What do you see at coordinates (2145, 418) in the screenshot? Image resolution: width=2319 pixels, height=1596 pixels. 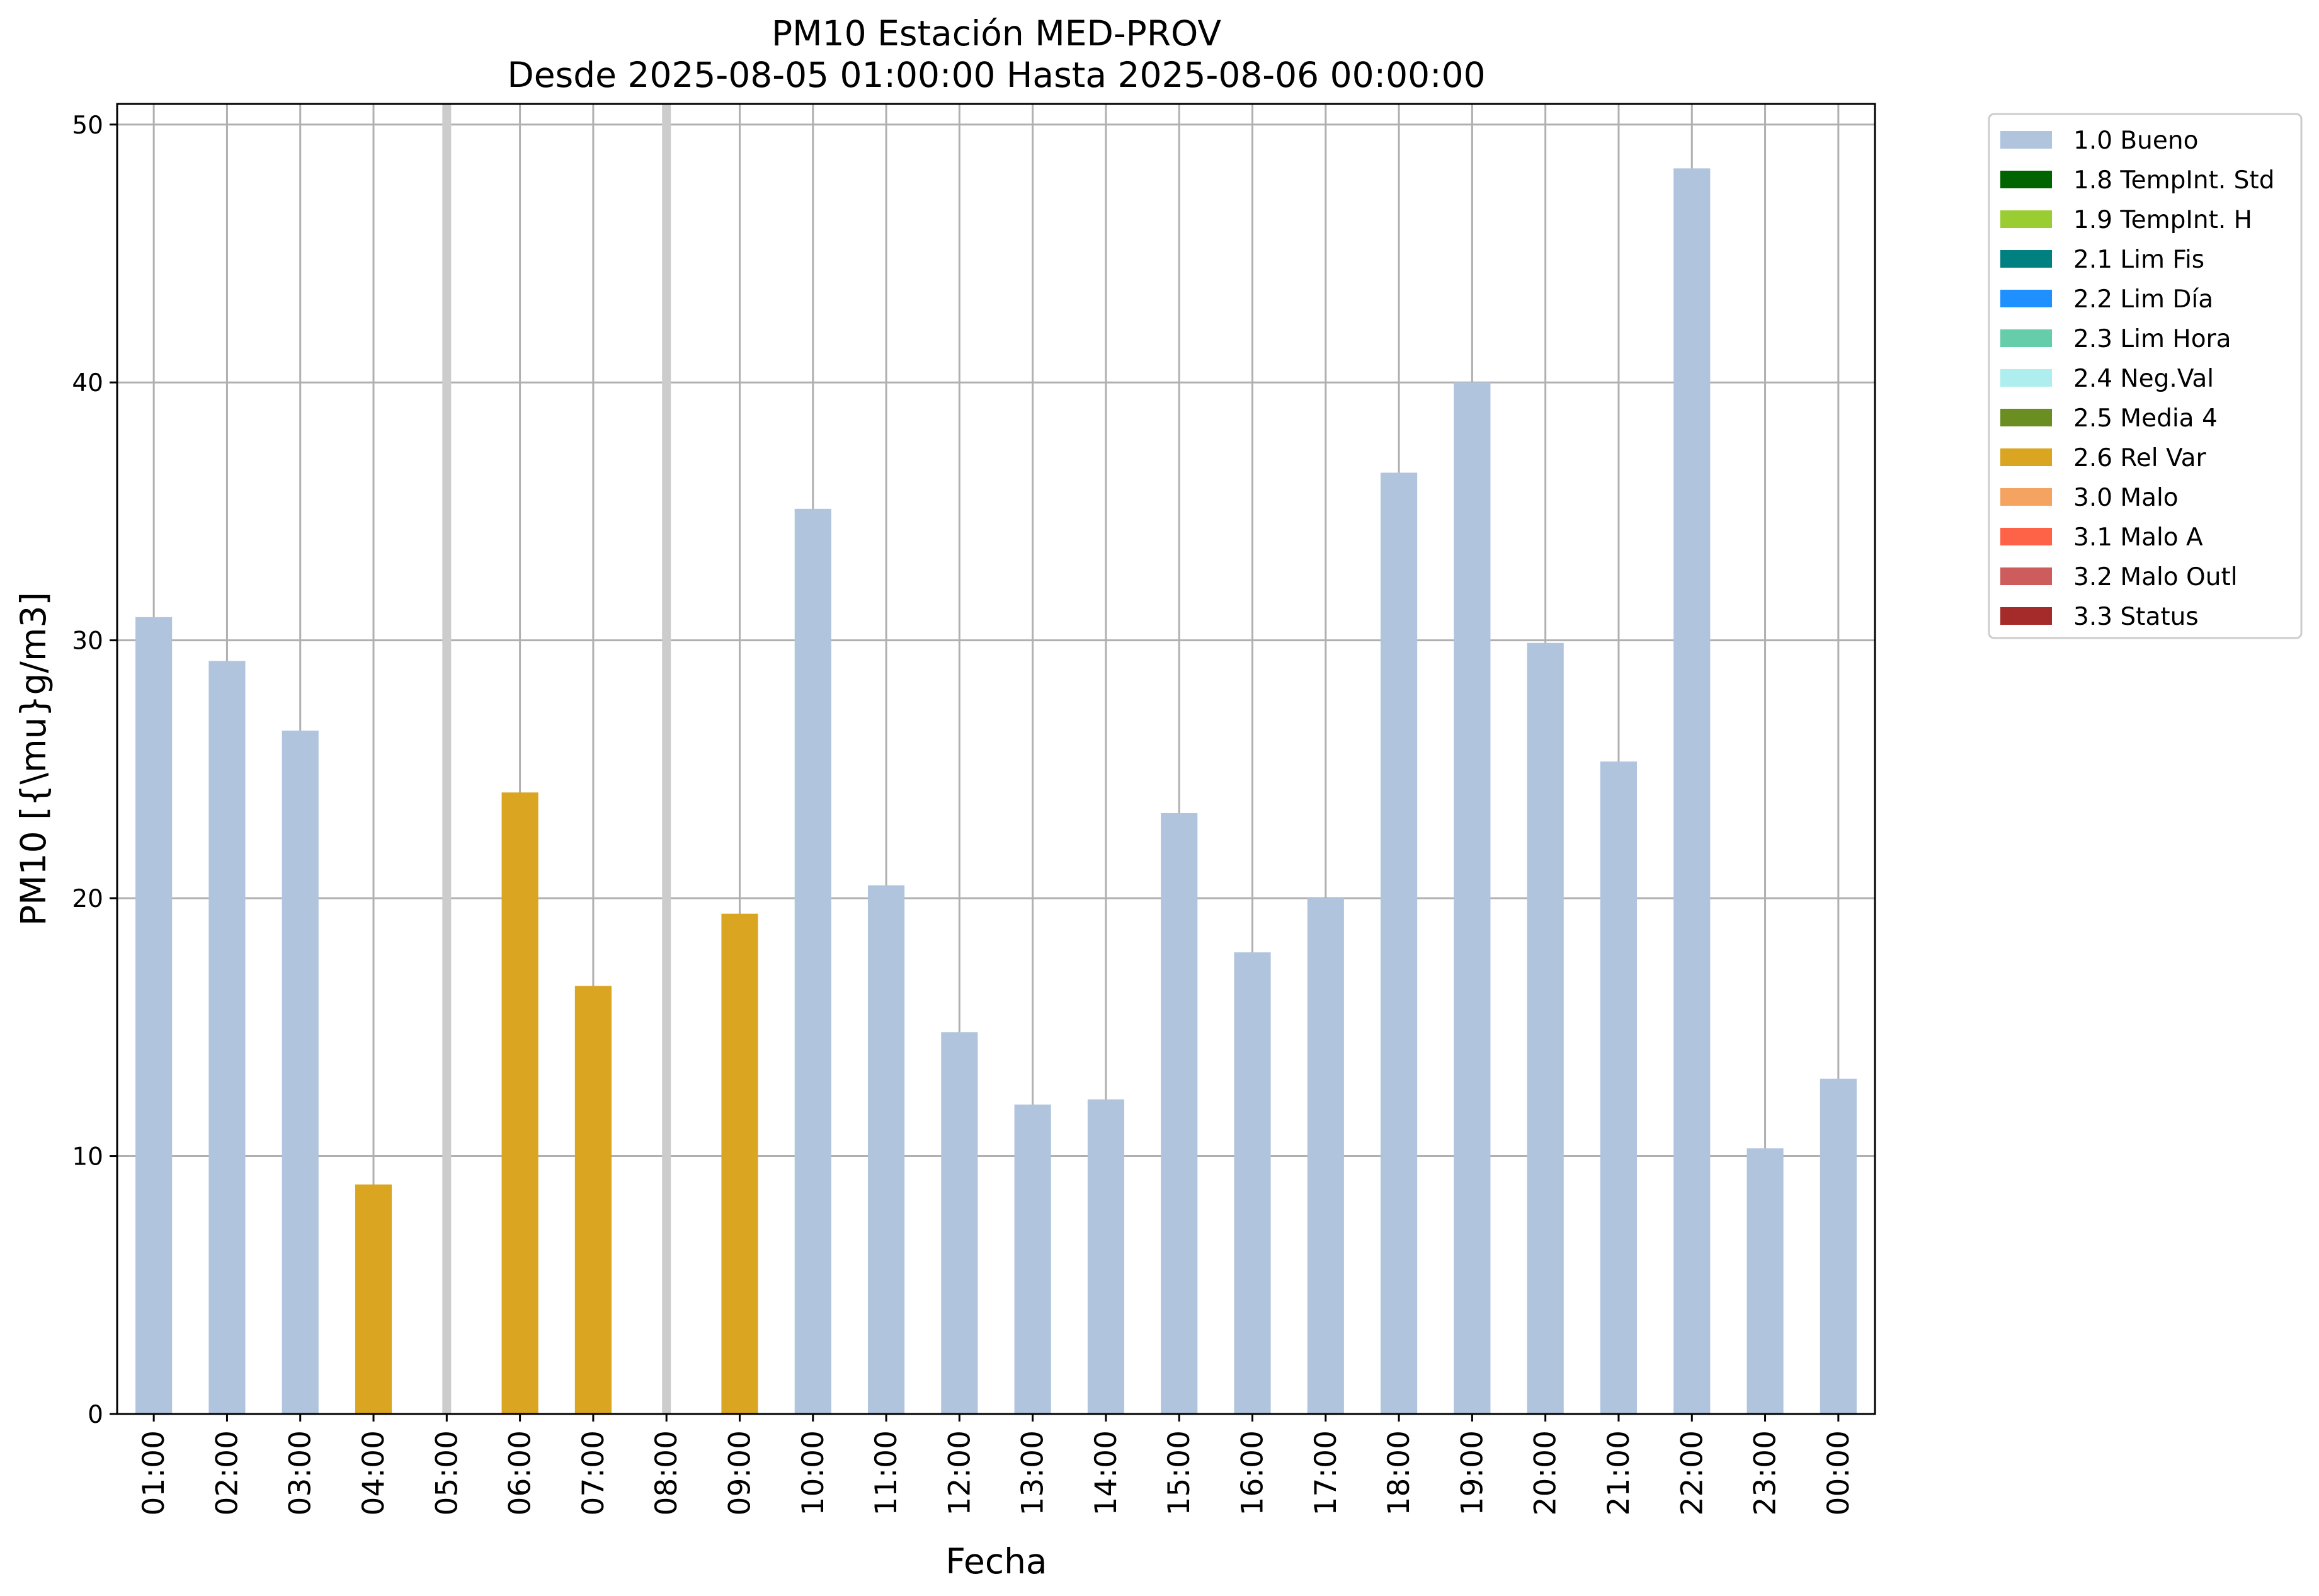 I see `legend-label: 2.5 Media 4` at bounding box center [2145, 418].